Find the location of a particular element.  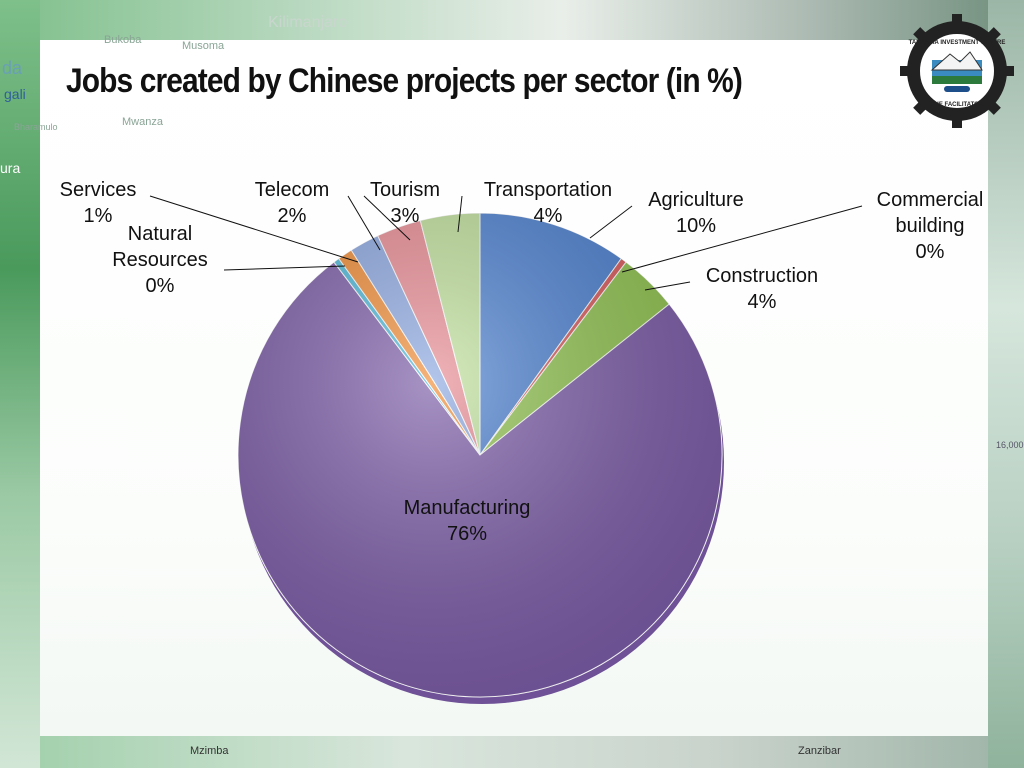

map-label: gali is located at coordinates (15, 94).